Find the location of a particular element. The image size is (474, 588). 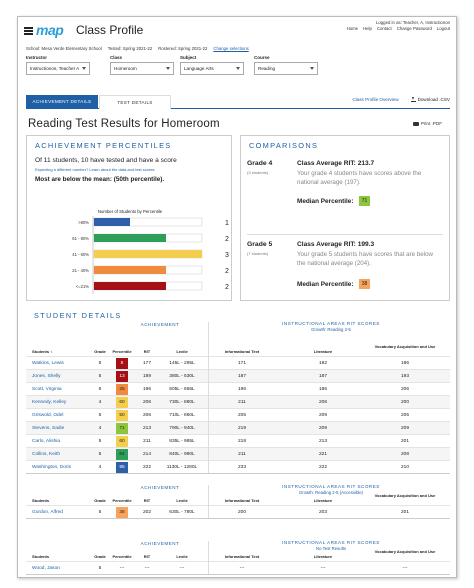

percentile-badge: 60 is located at coordinates (122, 402).